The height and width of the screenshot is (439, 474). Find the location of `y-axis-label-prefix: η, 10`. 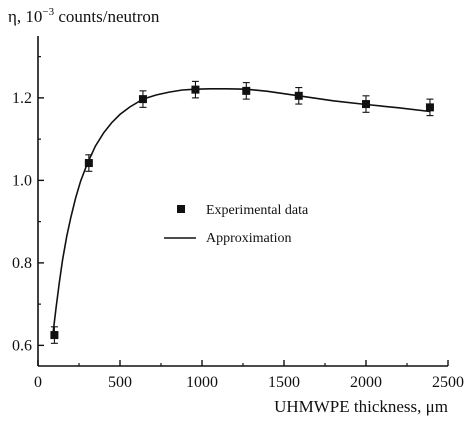

y-axis-label-prefix: η, 10 is located at coordinates (25, 16).